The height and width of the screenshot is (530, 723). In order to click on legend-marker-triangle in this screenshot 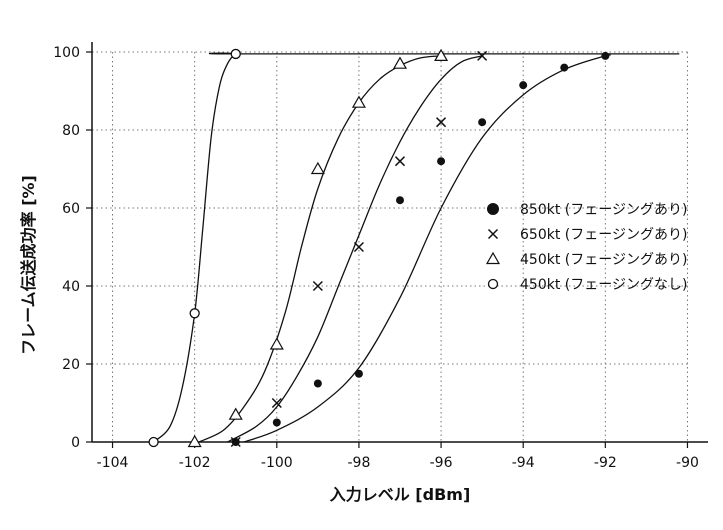, I will do `click(493, 258)`.